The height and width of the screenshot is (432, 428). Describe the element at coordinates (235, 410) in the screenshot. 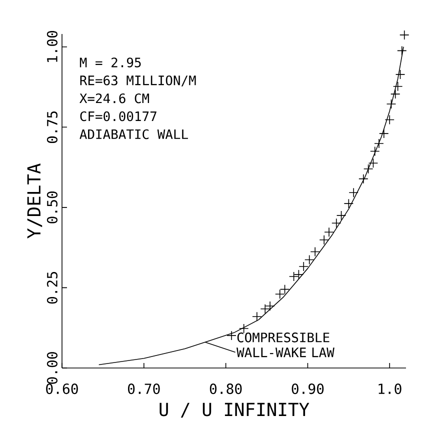

I see `x-axis-title: U / U INFINITY` at that location.